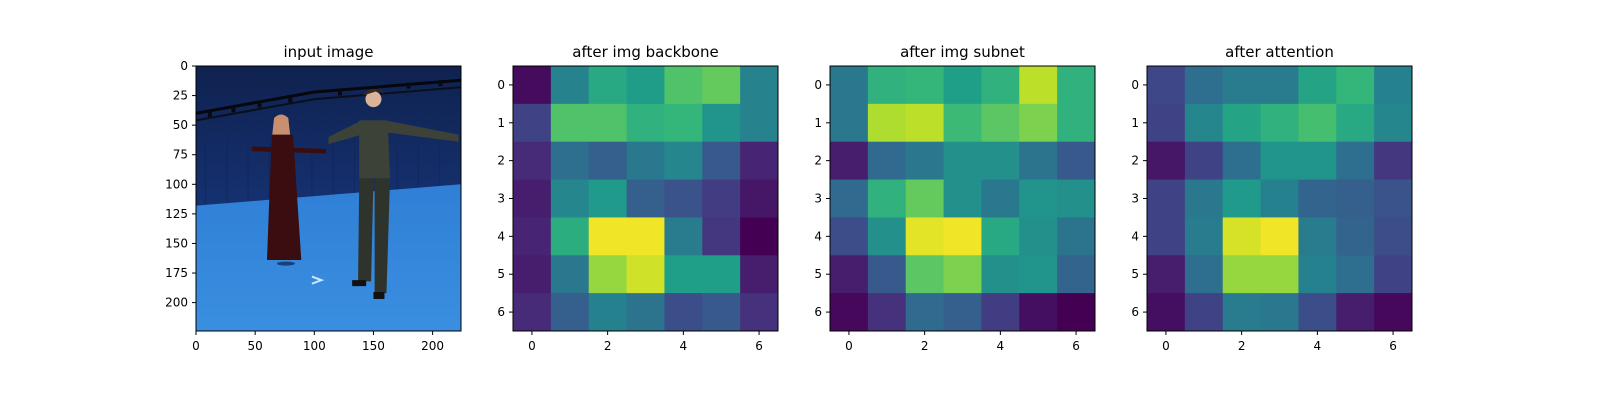 This screenshot has height=400, width=1600. I want to click on person-left-shadow, so click(285, 263).